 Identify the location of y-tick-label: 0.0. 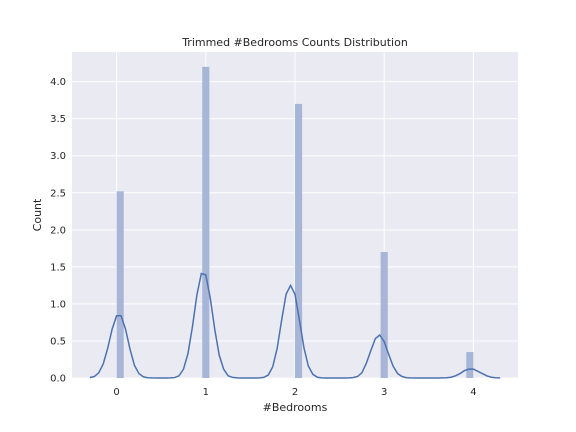
(58, 379).